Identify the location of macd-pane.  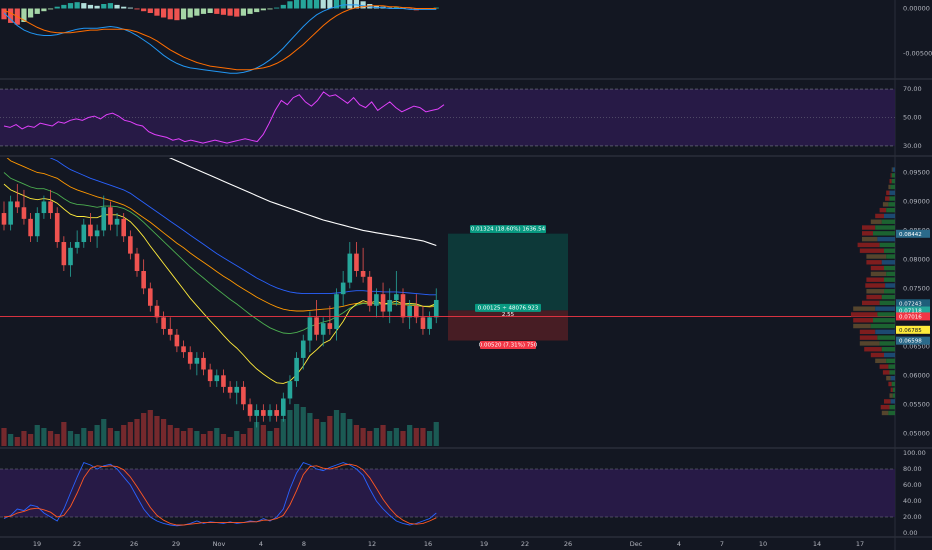
(220, 37).